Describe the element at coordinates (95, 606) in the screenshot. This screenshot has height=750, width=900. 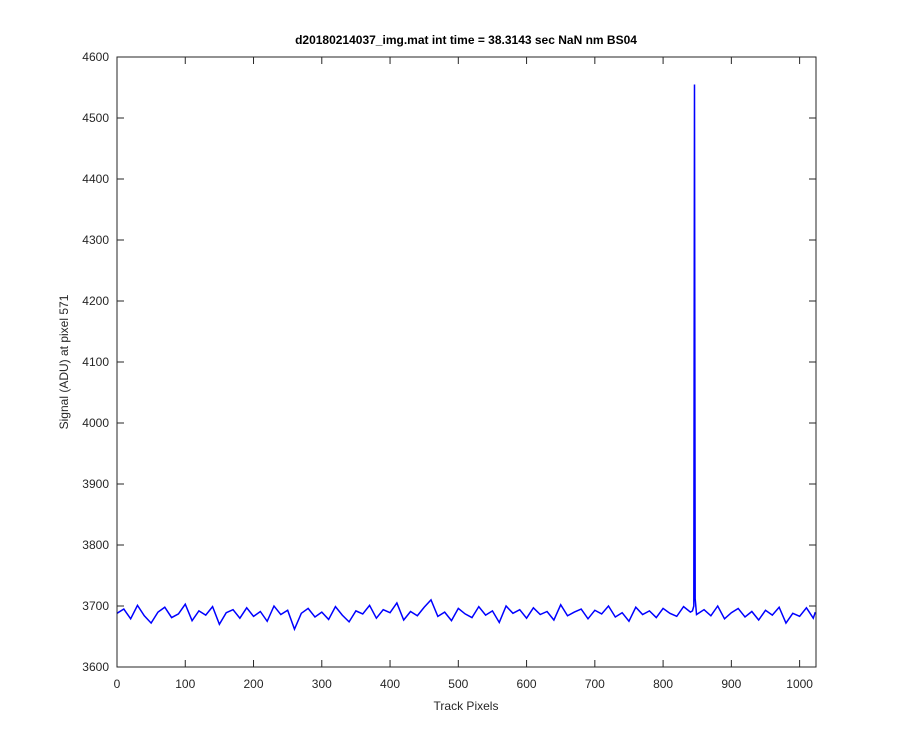
I see `y-tick-label: 3700` at that location.